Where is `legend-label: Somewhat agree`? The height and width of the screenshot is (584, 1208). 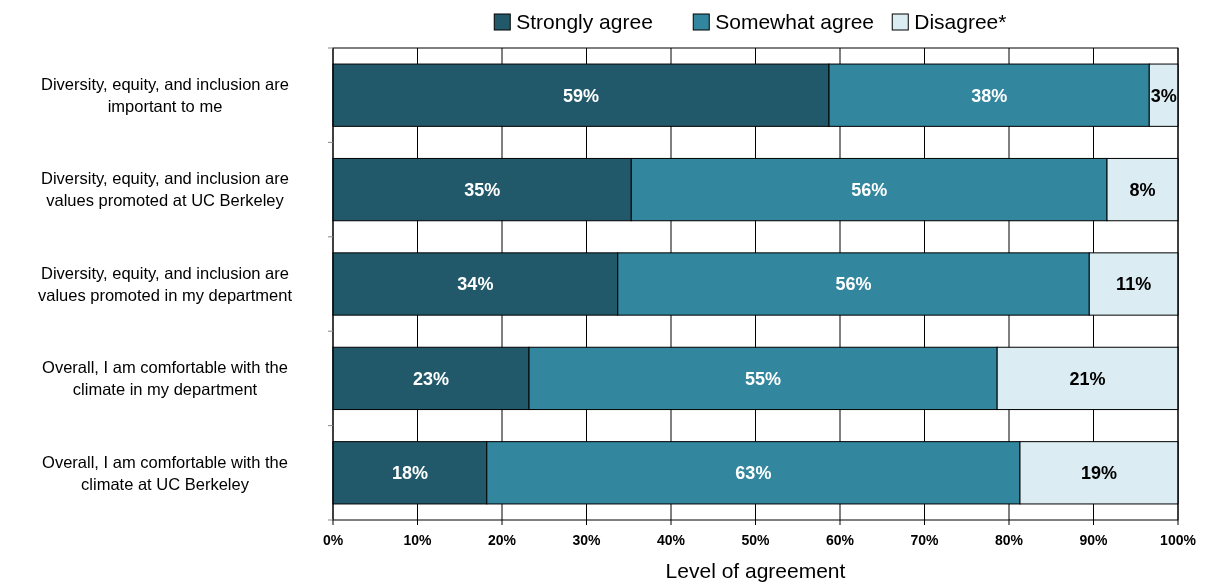
legend-label: Somewhat agree is located at coordinates (795, 22).